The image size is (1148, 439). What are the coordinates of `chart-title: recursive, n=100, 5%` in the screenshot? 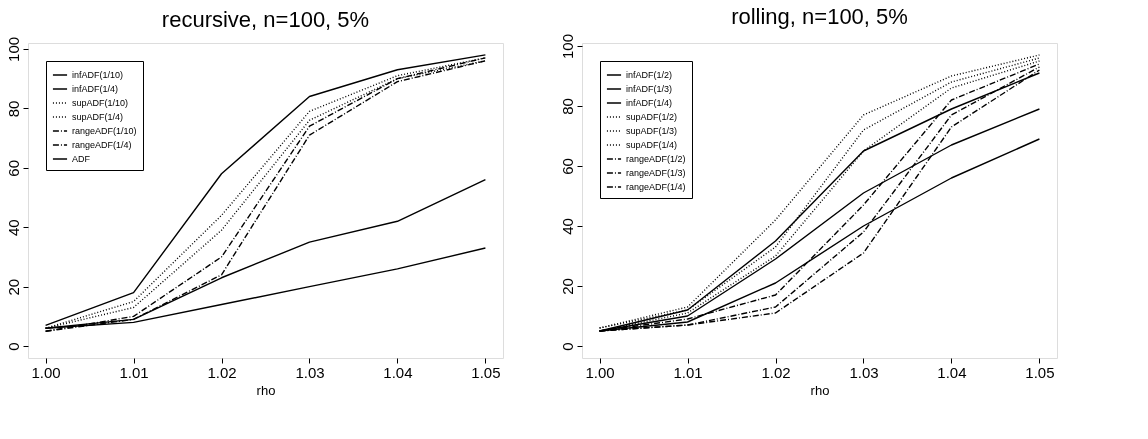 It's located at (265, 20).